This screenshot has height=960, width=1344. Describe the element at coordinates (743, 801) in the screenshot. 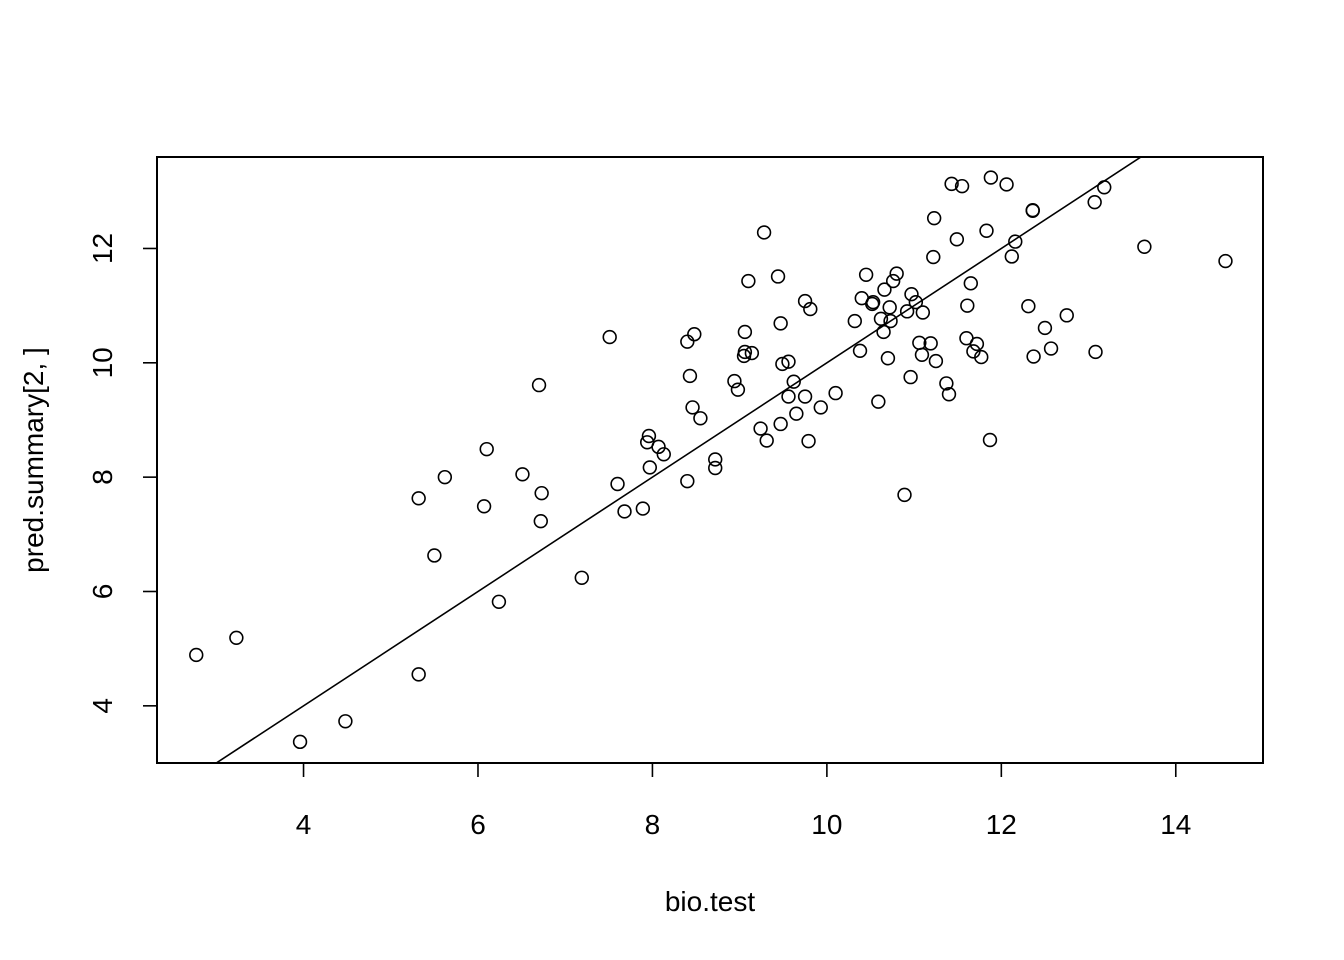

I see `x-axis: 4 6 8 10 12 14` at that location.